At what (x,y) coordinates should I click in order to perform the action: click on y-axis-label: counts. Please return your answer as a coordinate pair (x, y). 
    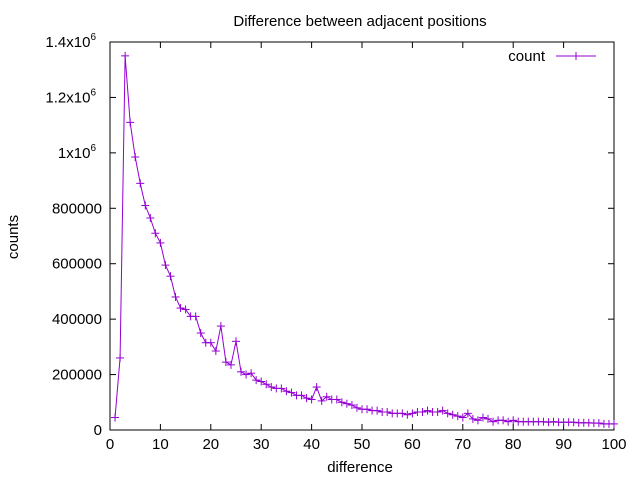
    Looking at the image, I should click on (13, 237).